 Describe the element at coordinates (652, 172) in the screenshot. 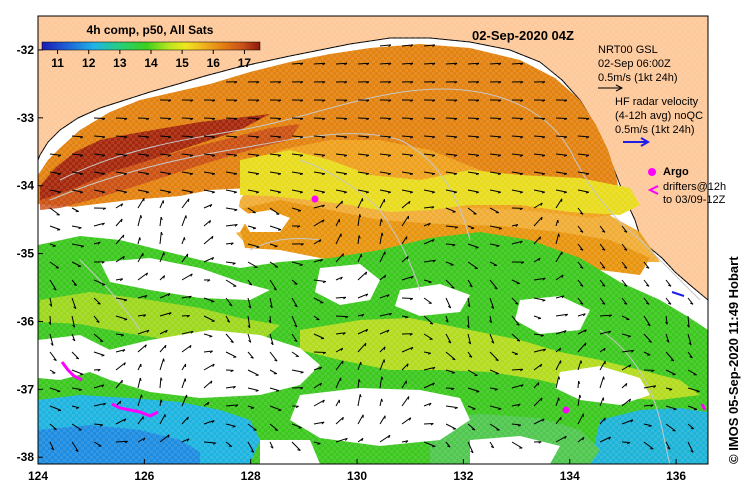

I see `argo-legend-icon` at that location.